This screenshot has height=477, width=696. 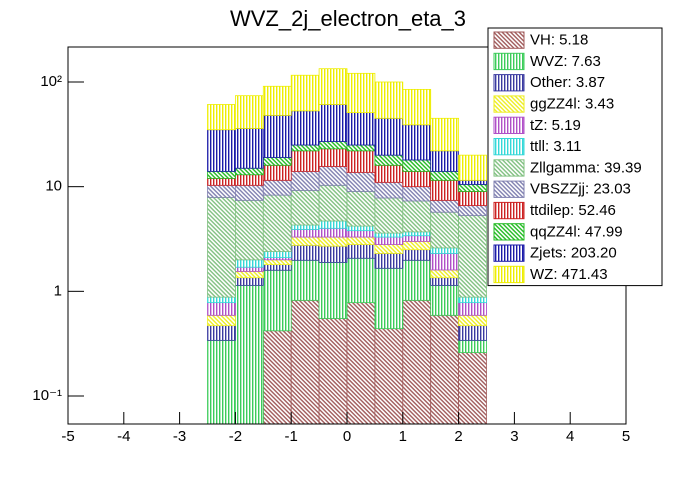 I want to click on y-tick-label: 10, so click(x=53, y=186).